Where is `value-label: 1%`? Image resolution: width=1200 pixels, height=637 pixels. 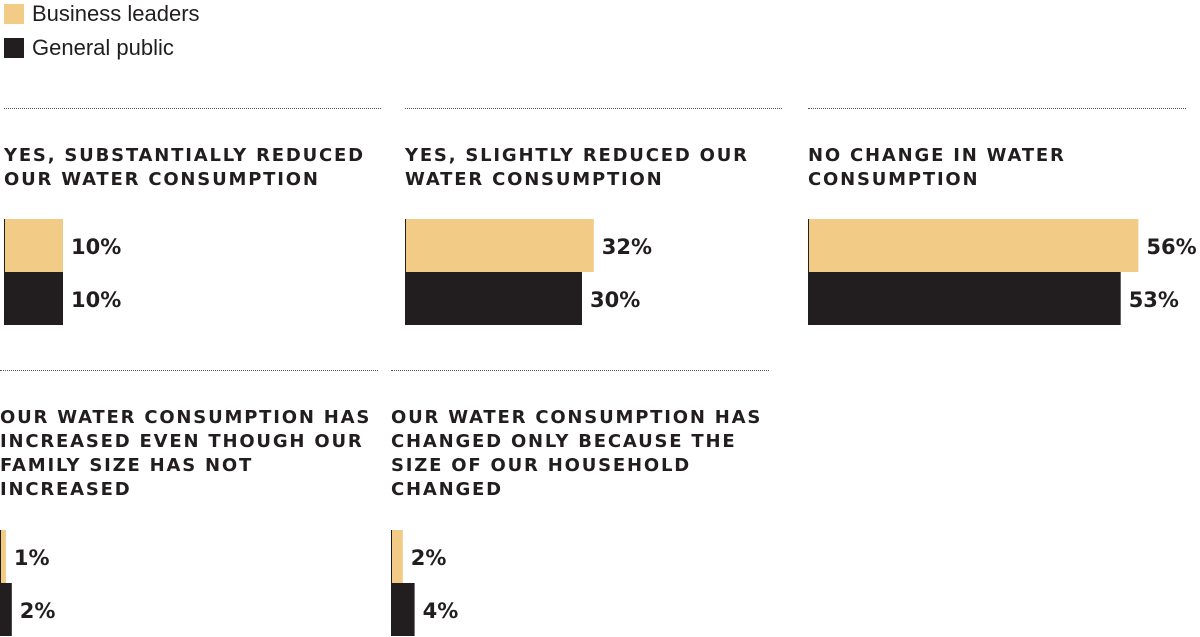 value-label: 1% is located at coordinates (32, 558).